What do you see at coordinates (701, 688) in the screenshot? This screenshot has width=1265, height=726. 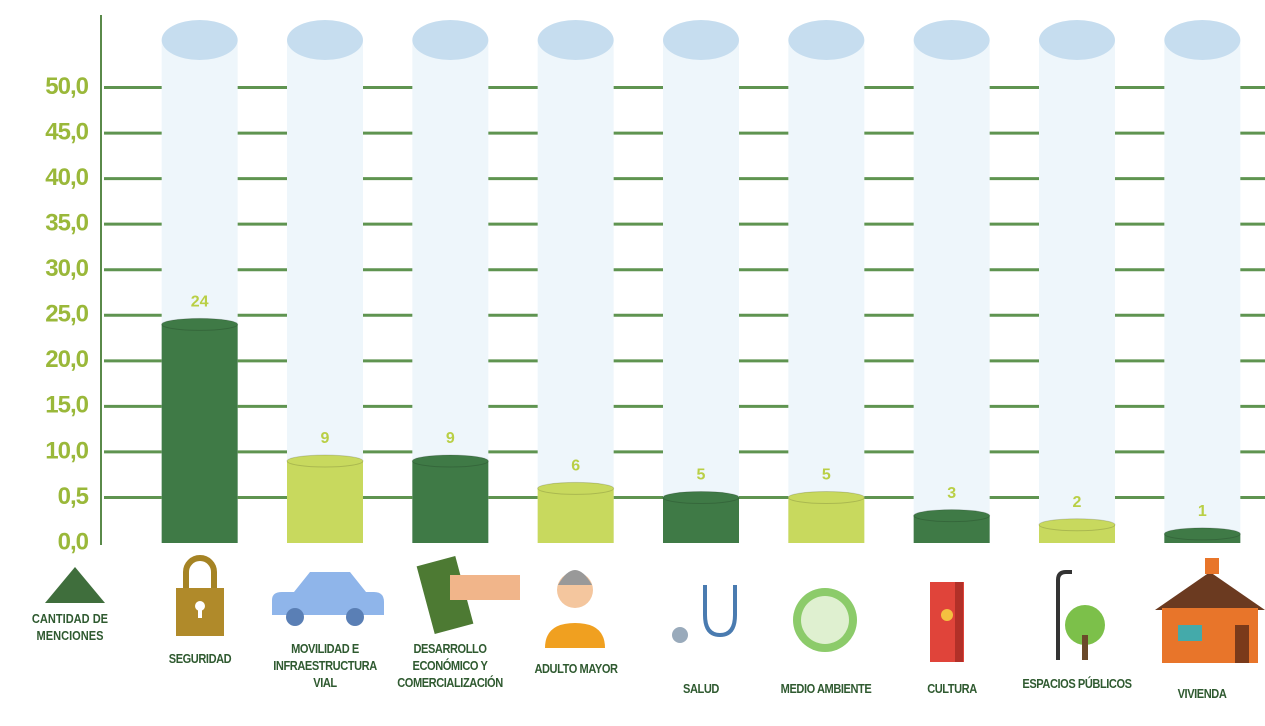 I see `category-label: SALUD` at bounding box center [701, 688].